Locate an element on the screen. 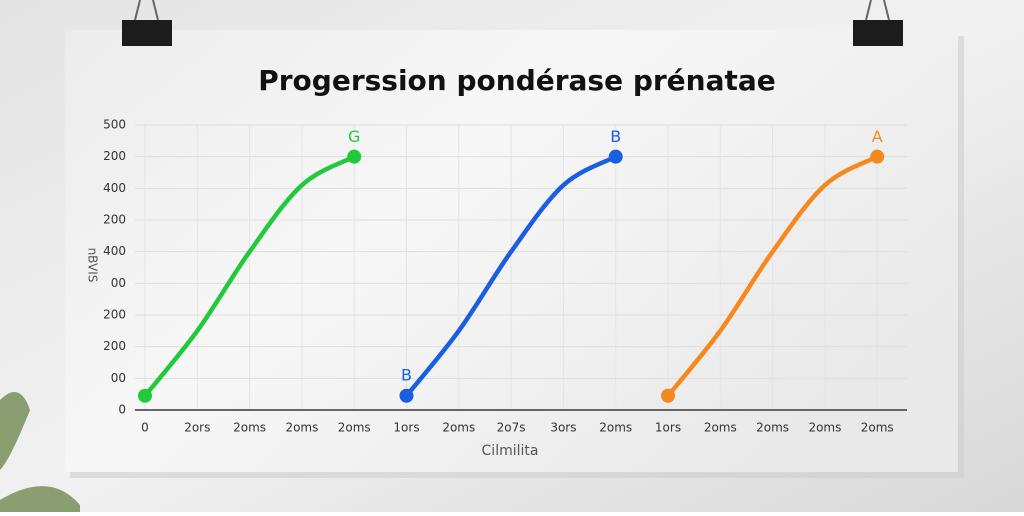  clip-left is located at coordinates (147, 23).